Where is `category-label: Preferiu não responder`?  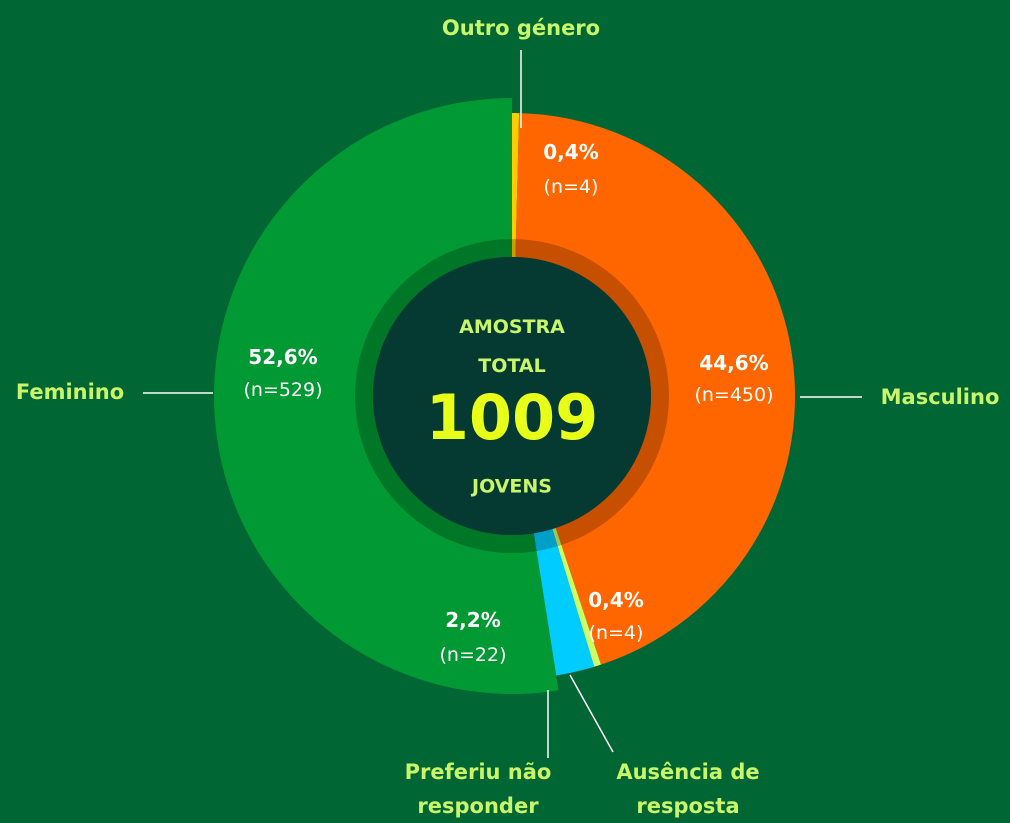 category-label: Preferiu não responder is located at coordinates (478, 789).